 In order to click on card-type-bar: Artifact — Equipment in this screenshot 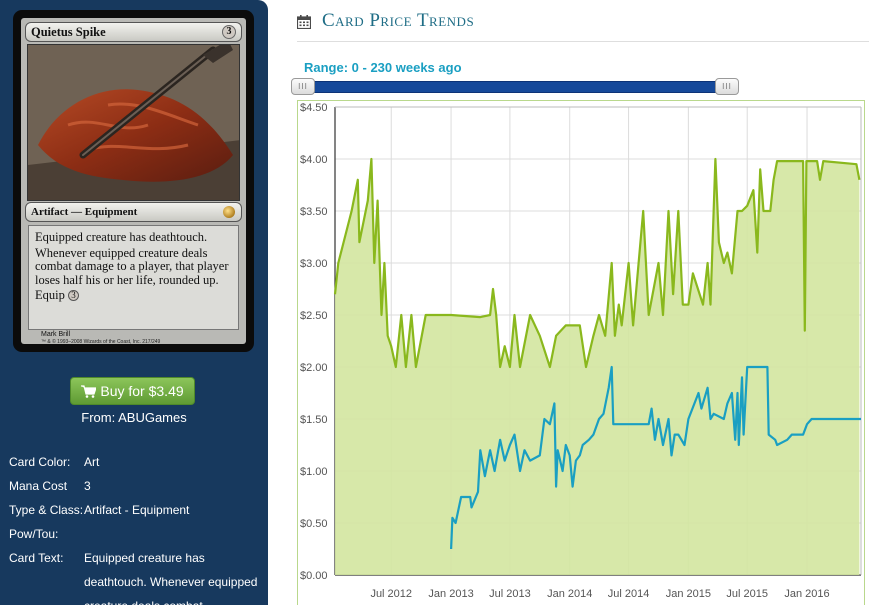, I will do `click(133, 212)`.